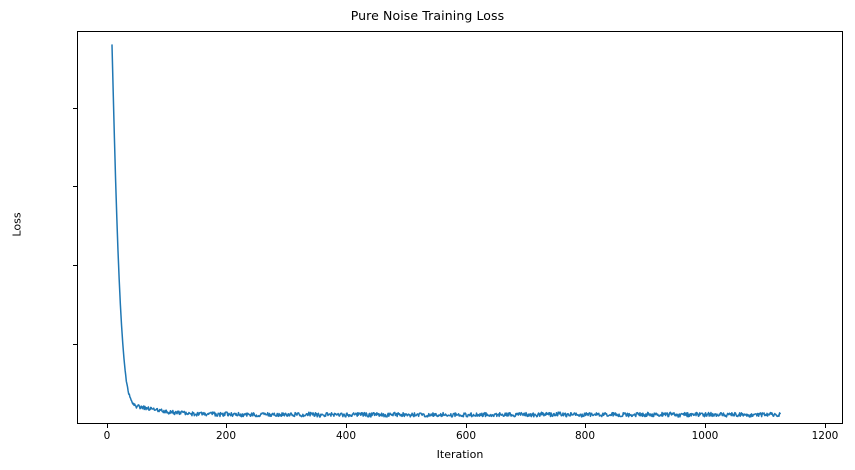 The width and height of the screenshot is (855, 470). What do you see at coordinates (107, 436) in the screenshot?
I see `xtick-label-0: 0` at bounding box center [107, 436].